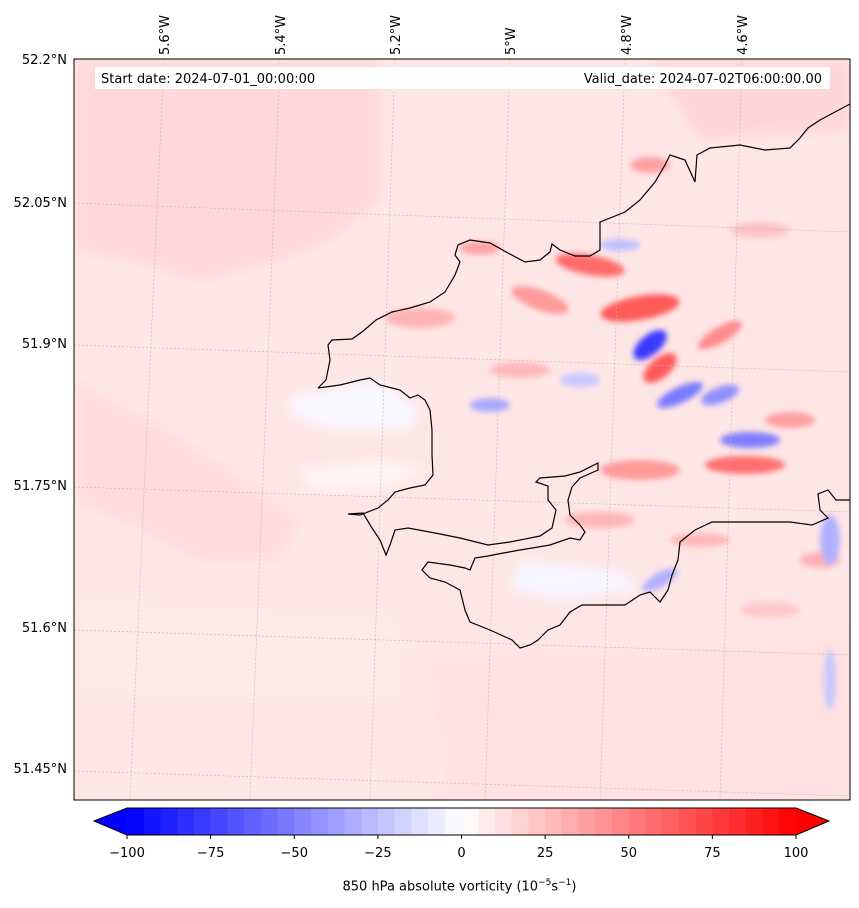  I want to click on colorbar-tick-label: −50, so click(294, 853).